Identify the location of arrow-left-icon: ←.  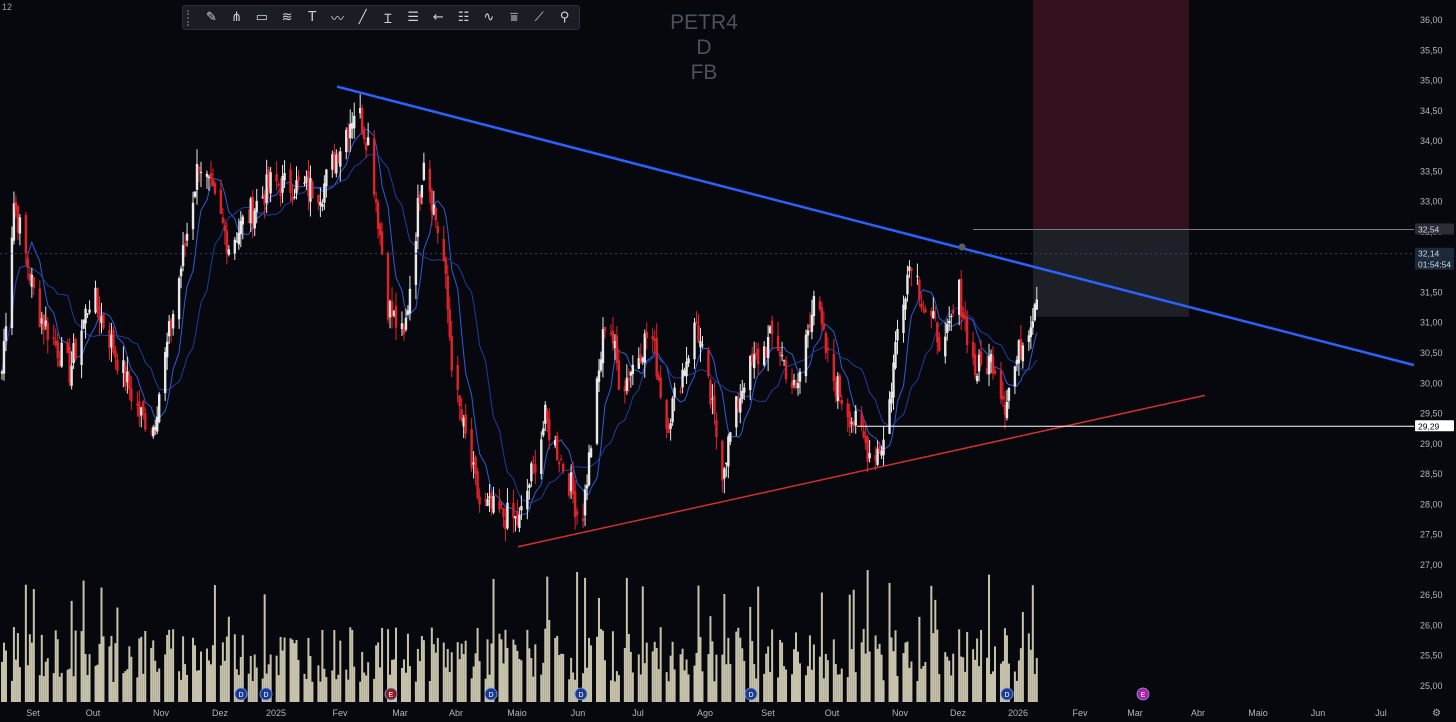
(438, 17).